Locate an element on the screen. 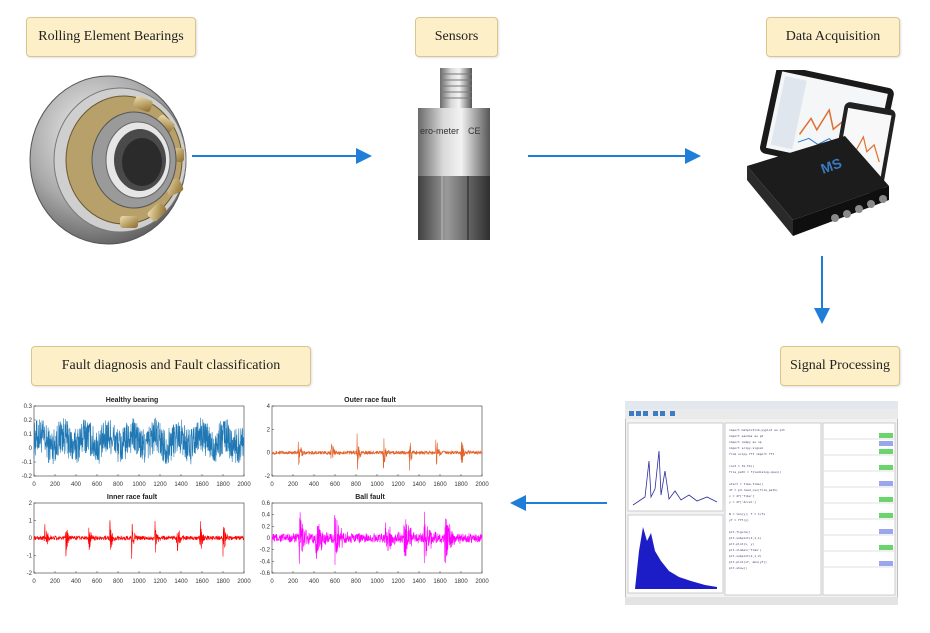  svg-text: plt.xlabel('Time') is located at coordinates (745, 550).